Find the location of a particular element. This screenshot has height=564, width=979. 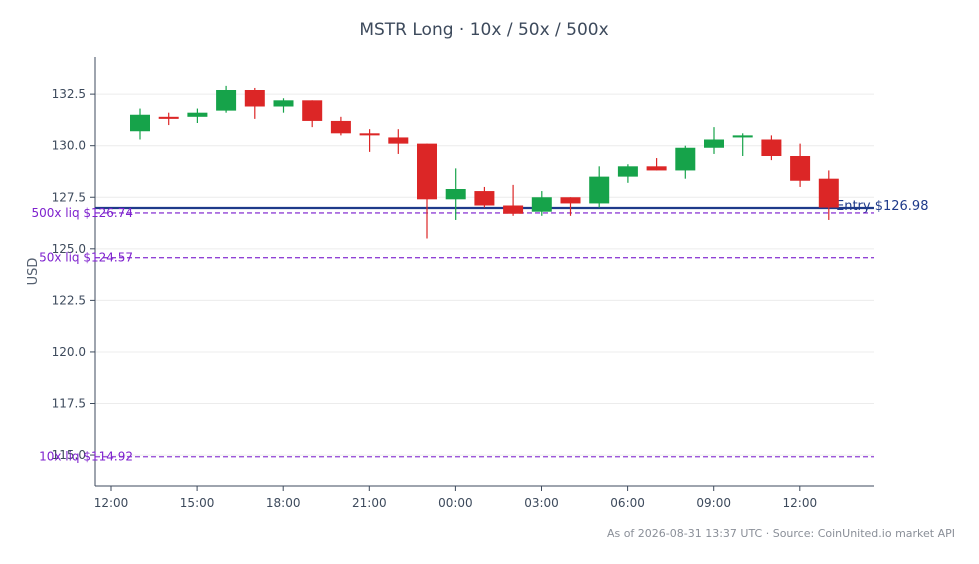

y-tick-label: 125.0 is located at coordinates (69, 249).